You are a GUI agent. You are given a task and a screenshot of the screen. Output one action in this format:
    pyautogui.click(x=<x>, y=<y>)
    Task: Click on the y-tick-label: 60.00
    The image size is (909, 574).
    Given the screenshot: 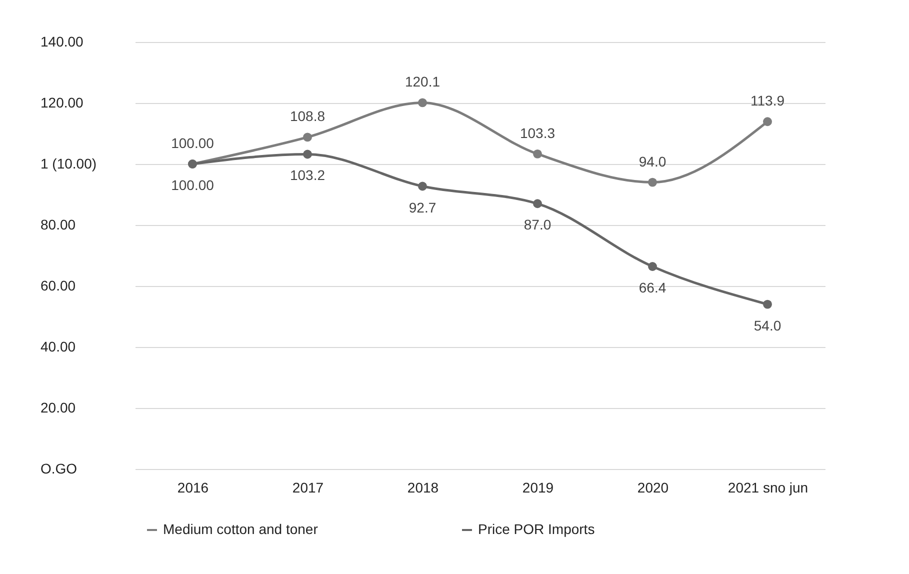 What is the action you would take?
    pyautogui.click(x=58, y=286)
    